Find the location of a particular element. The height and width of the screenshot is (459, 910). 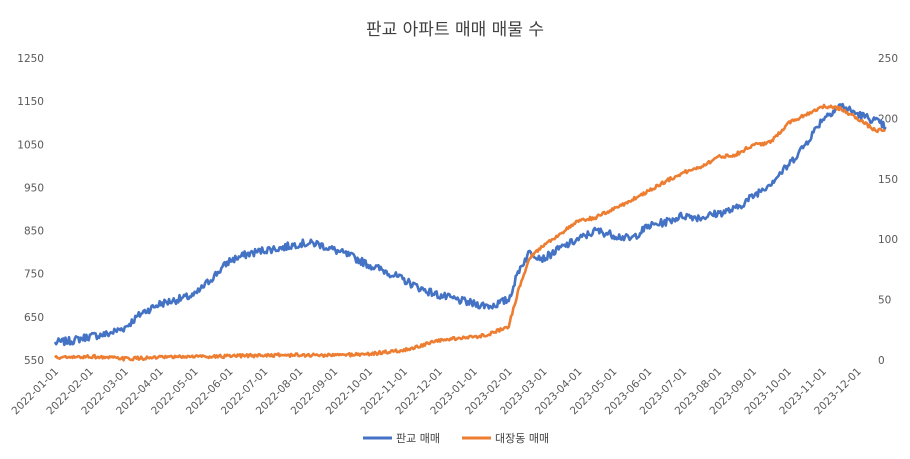

y-right-tick-label: 50 is located at coordinates (884, 301).